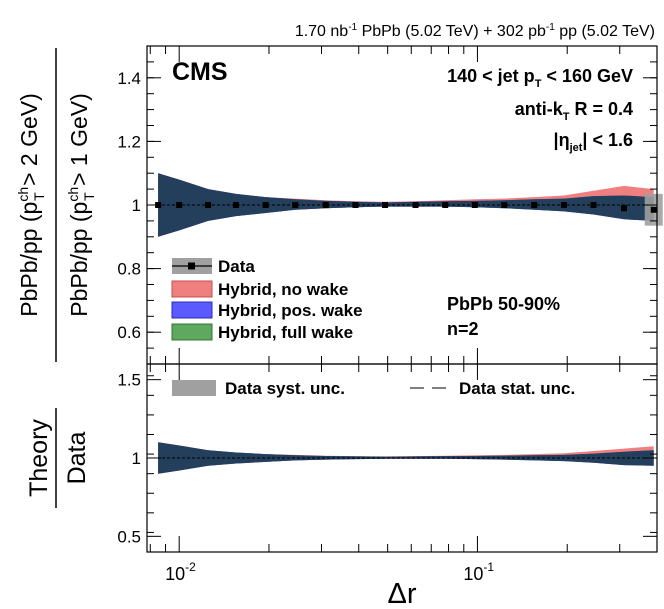 Image resolution: width=664 pixels, height=609 pixels. I want to click on y-tick-label: 0.8, so click(129, 269).